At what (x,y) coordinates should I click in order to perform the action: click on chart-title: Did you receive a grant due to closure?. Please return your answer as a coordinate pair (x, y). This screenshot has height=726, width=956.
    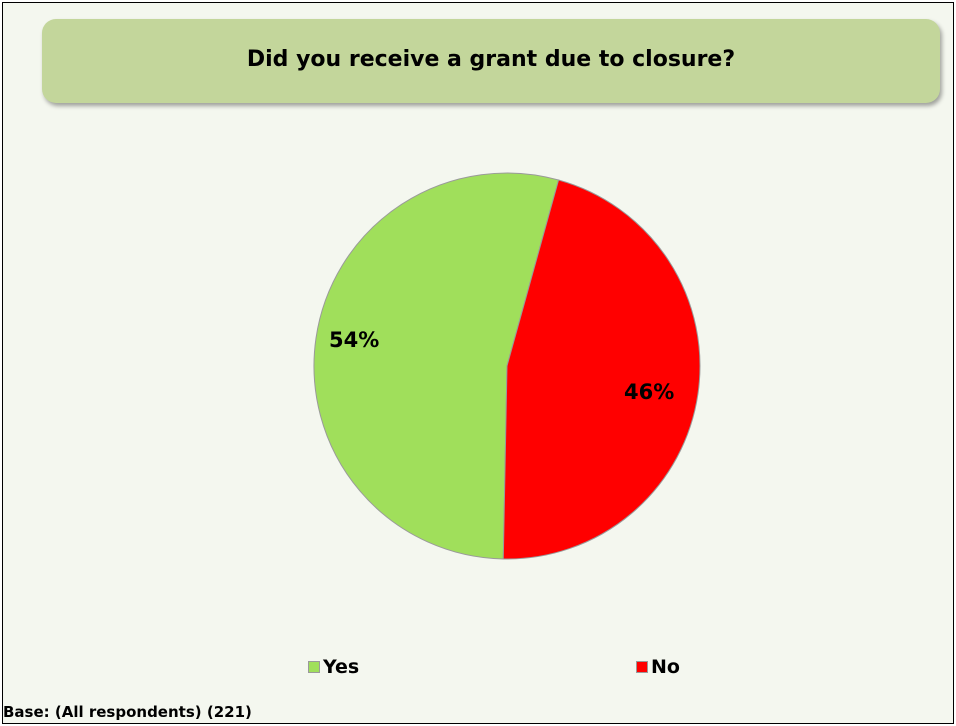
    Looking at the image, I should click on (491, 59).